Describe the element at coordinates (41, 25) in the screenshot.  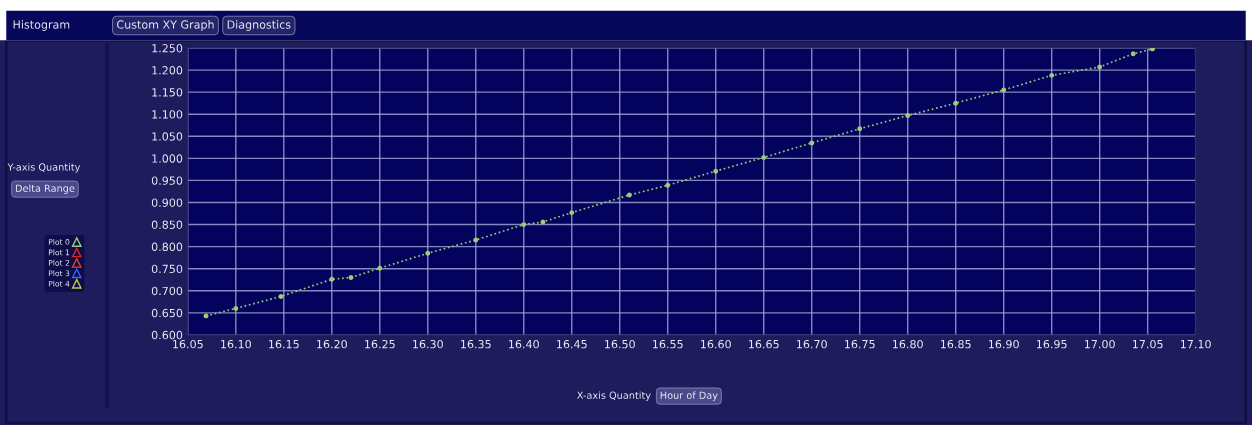
I see `text: Histogram` at that location.